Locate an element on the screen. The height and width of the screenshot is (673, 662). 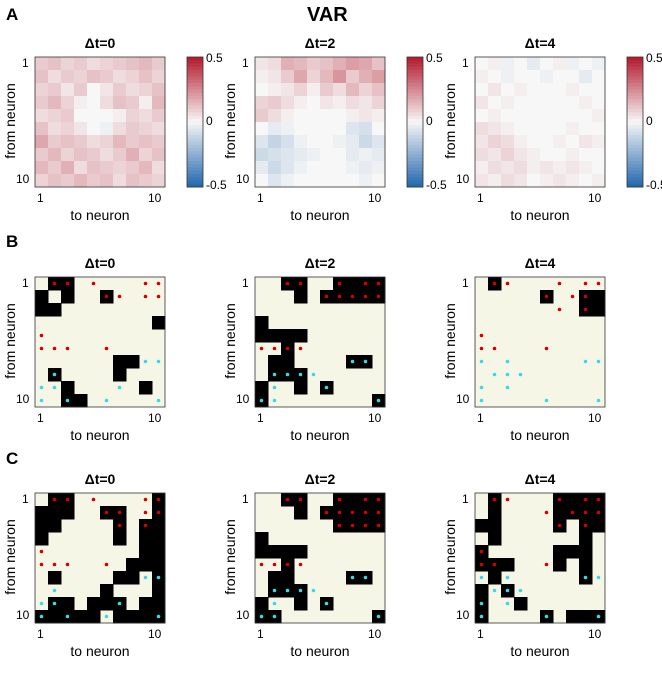
row-b-col-1-ytick-first: 1 is located at coordinates (25, 283).